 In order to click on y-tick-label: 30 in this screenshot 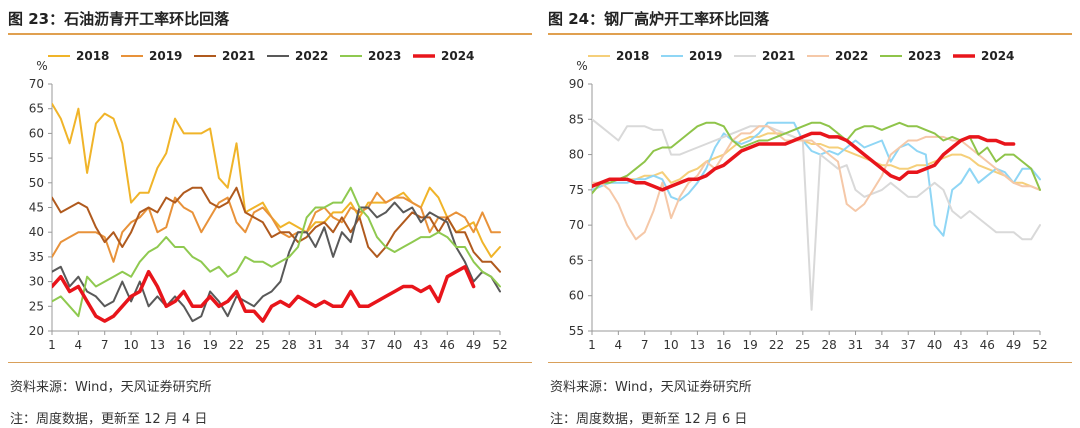, I will do `click(36, 282)`.